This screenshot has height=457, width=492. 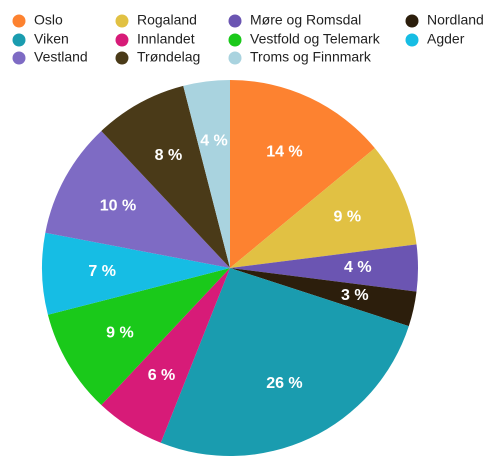 I want to click on data-label: 10 %, so click(x=118, y=206).